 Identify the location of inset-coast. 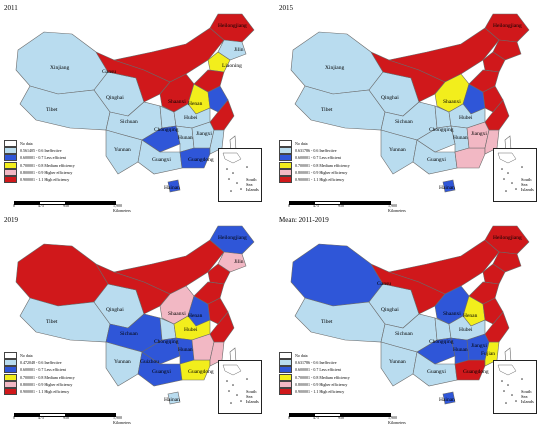
(232, 370).